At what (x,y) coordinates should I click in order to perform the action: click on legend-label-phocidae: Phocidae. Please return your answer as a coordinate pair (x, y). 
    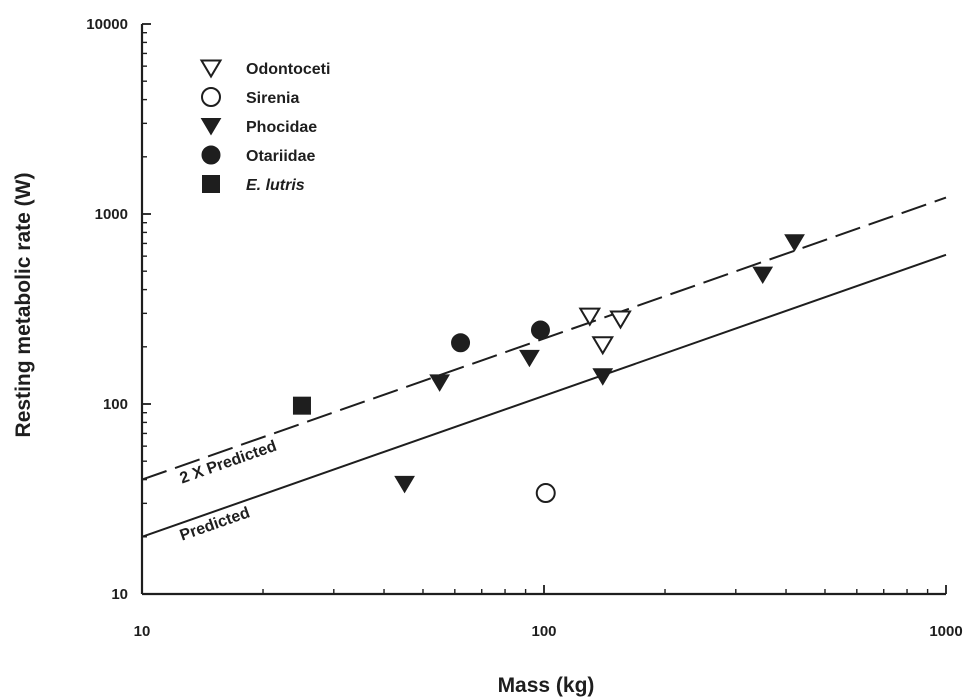
    Looking at the image, I should click on (281, 127).